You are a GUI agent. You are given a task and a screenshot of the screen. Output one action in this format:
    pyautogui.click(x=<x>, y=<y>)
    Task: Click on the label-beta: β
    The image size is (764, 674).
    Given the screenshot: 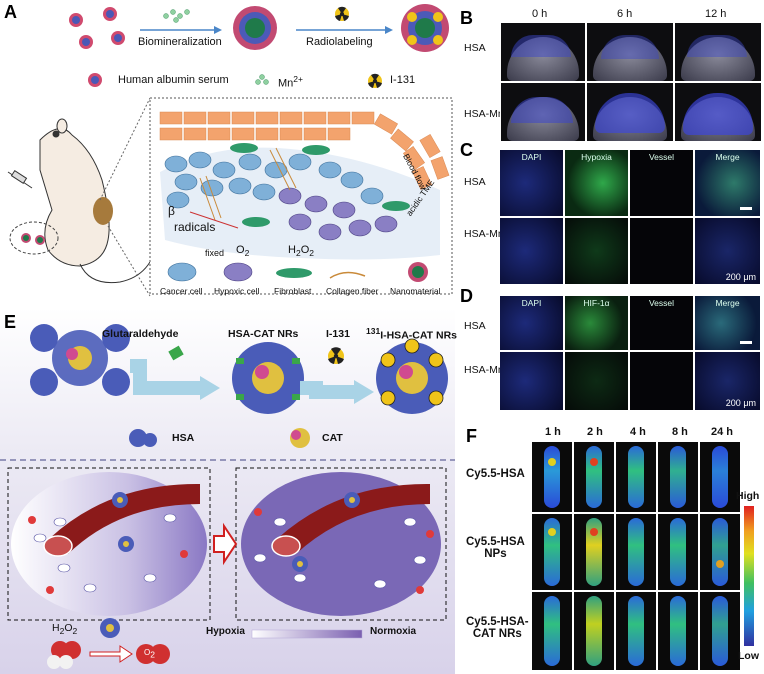 What is the action you would take?
    pyautogui.click(x=171, y=211)
    